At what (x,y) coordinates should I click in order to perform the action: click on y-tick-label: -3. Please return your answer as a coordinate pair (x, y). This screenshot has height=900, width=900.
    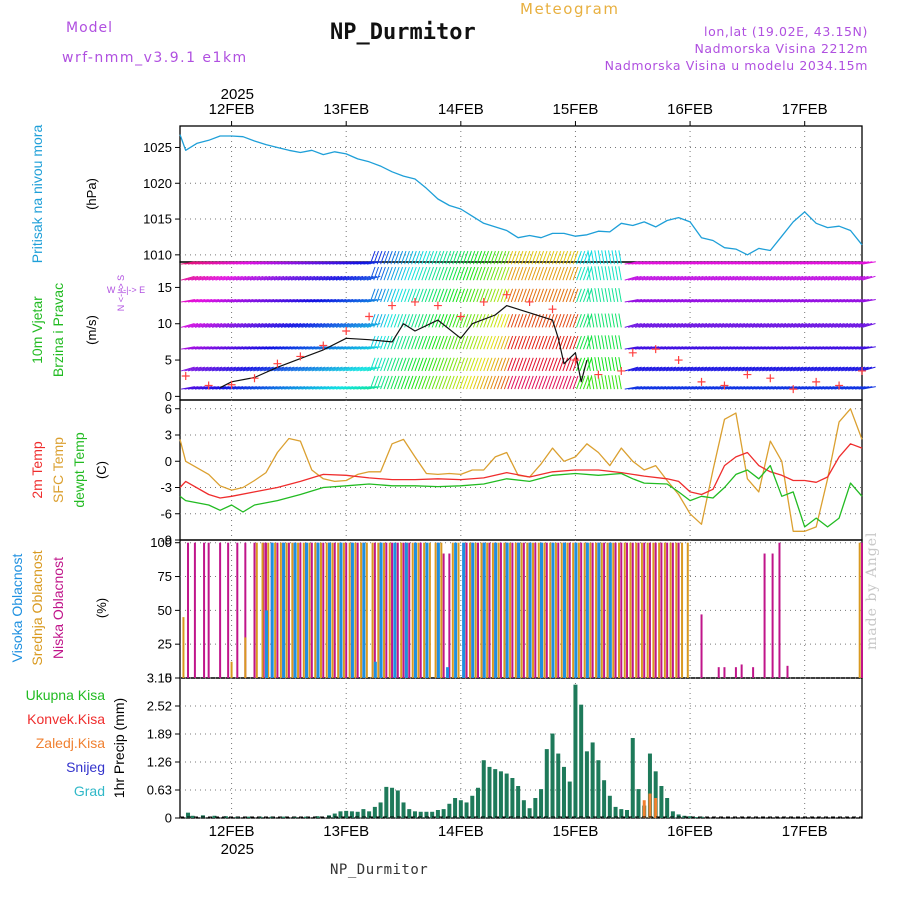
    Looking at the image, I should click on (166, 487).